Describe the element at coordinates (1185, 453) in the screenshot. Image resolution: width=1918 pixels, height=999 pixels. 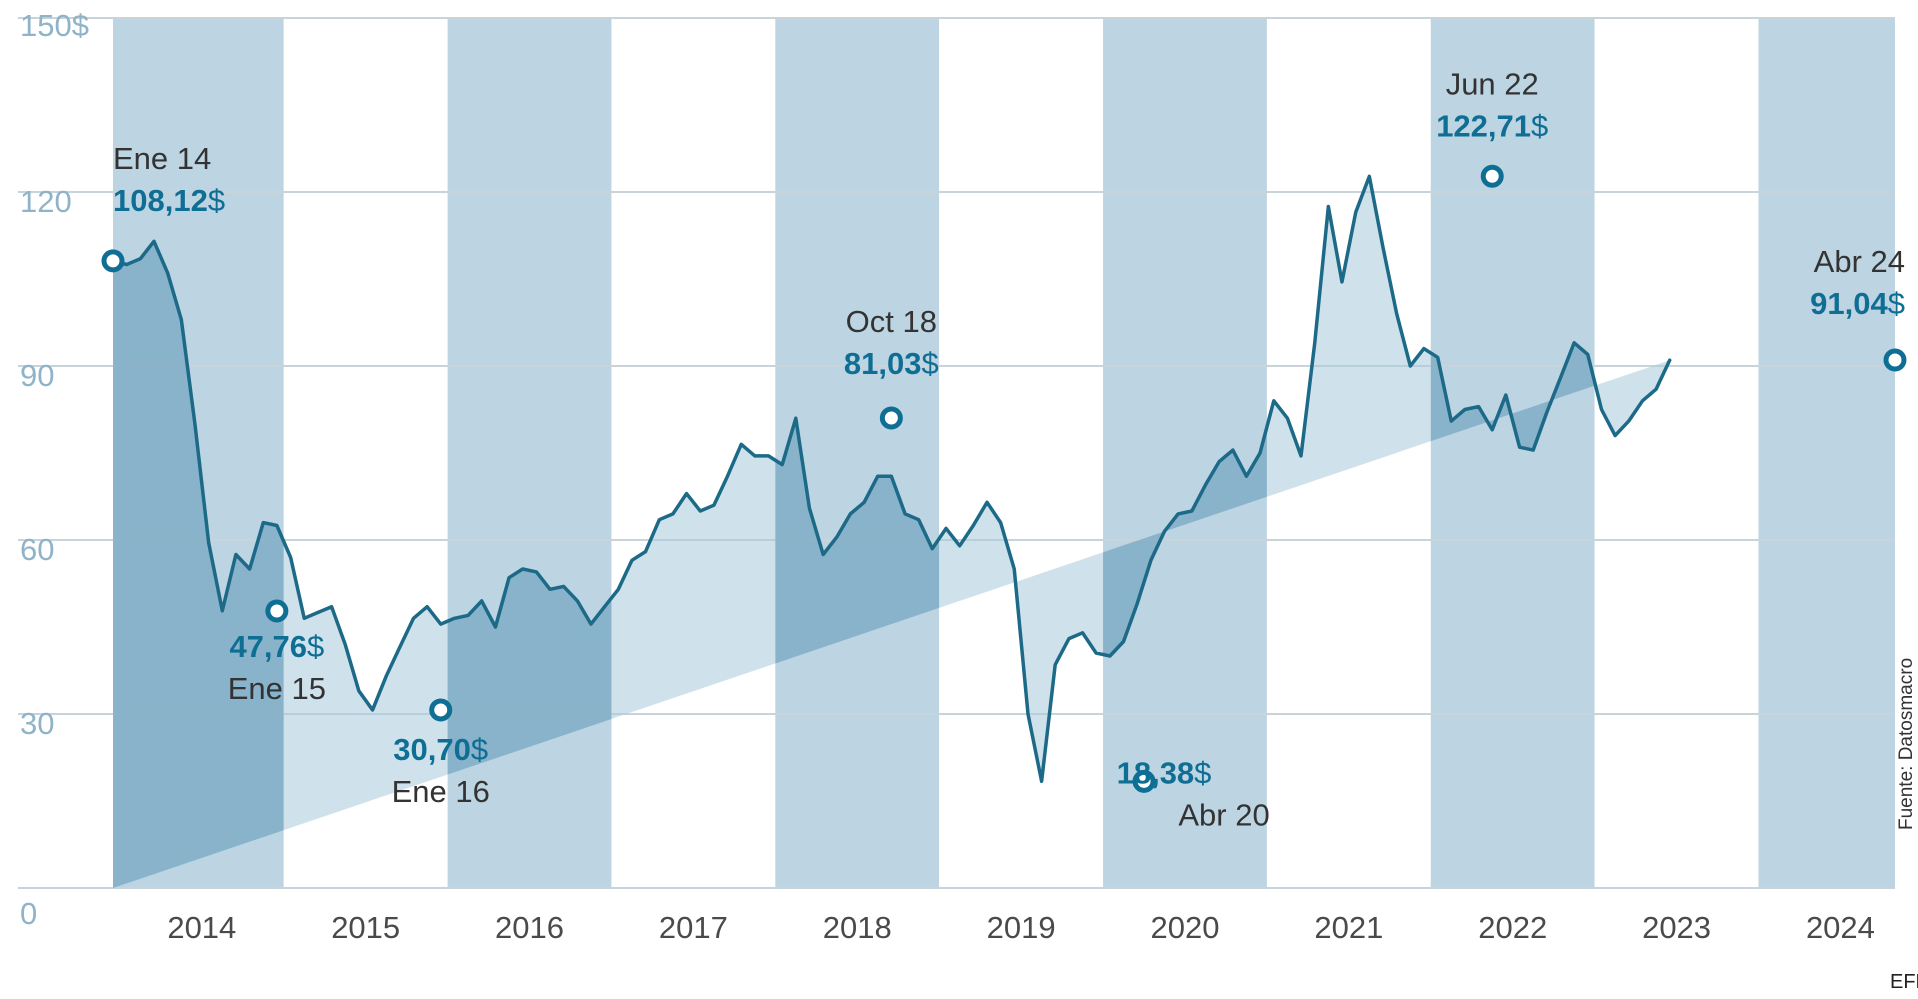
I see `year-band-2020` at that location.